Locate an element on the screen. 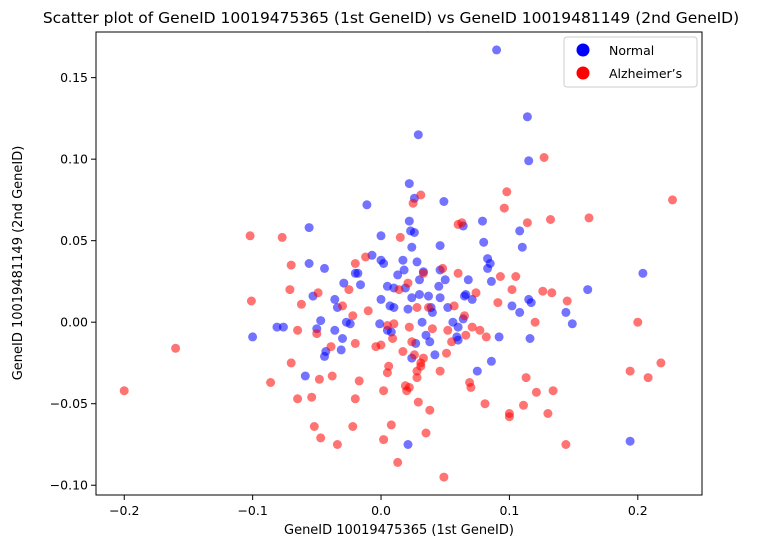  y-tick-label: −0.10 is located at coordinates (69, 485).